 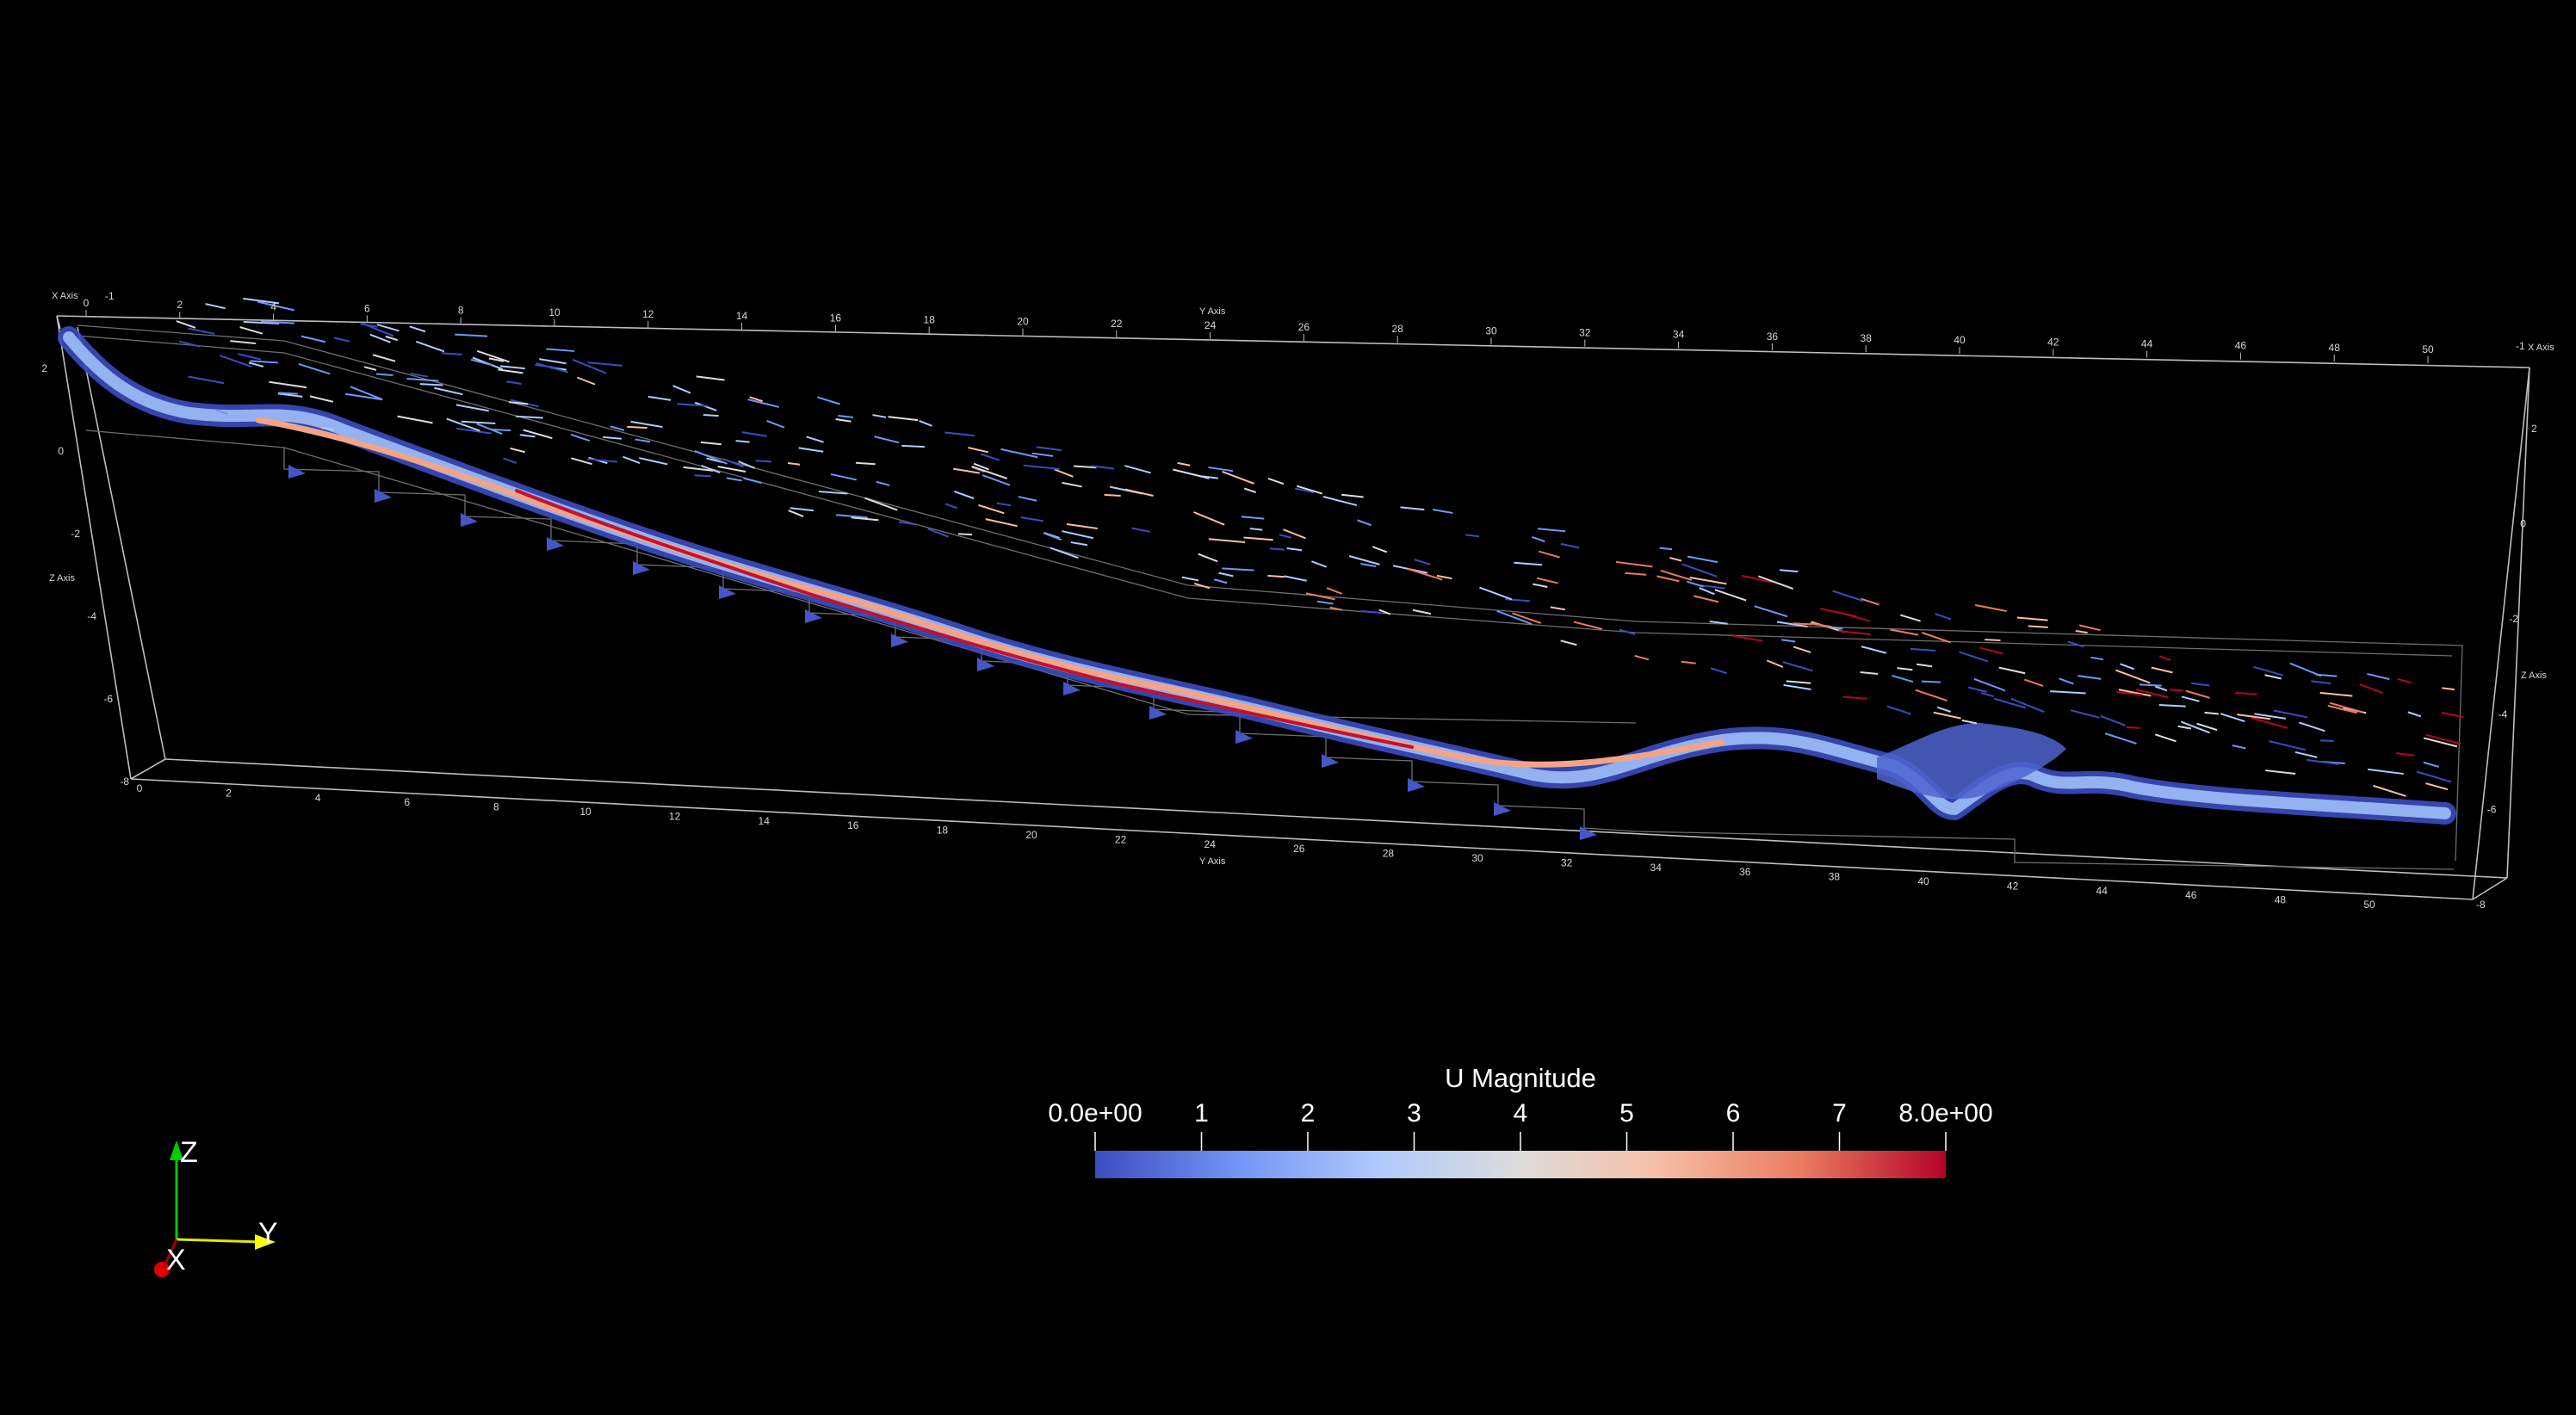 I want to click on y-tick-label-top: 16, so click(x=836, y=318).